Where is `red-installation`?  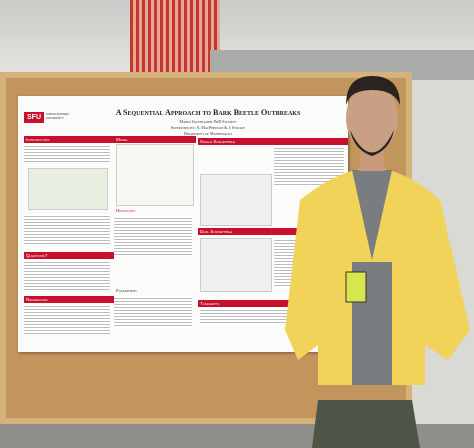
red-installation is located at coordinates (175, 37).